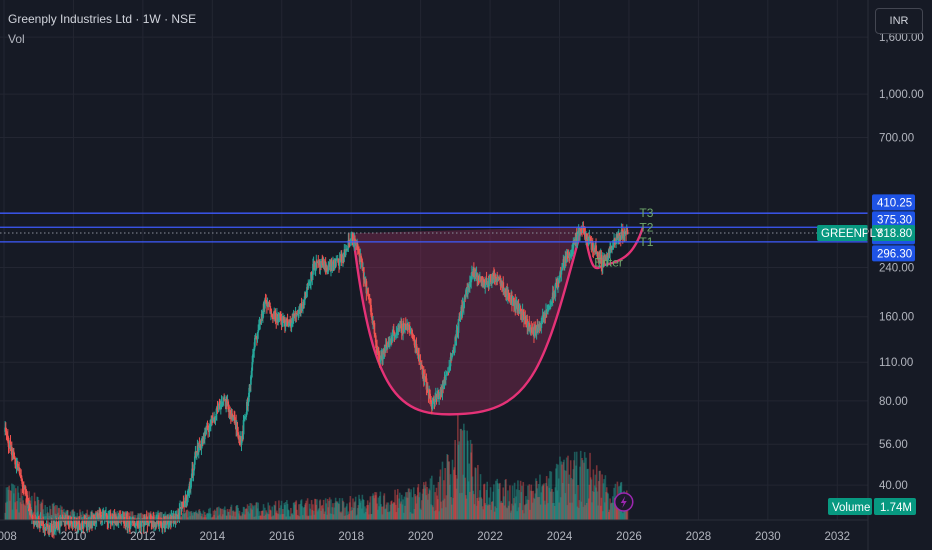 This screenshot has height=550, width=932. I want to click on volume-indicator-label: Vol, so click(16, 39).